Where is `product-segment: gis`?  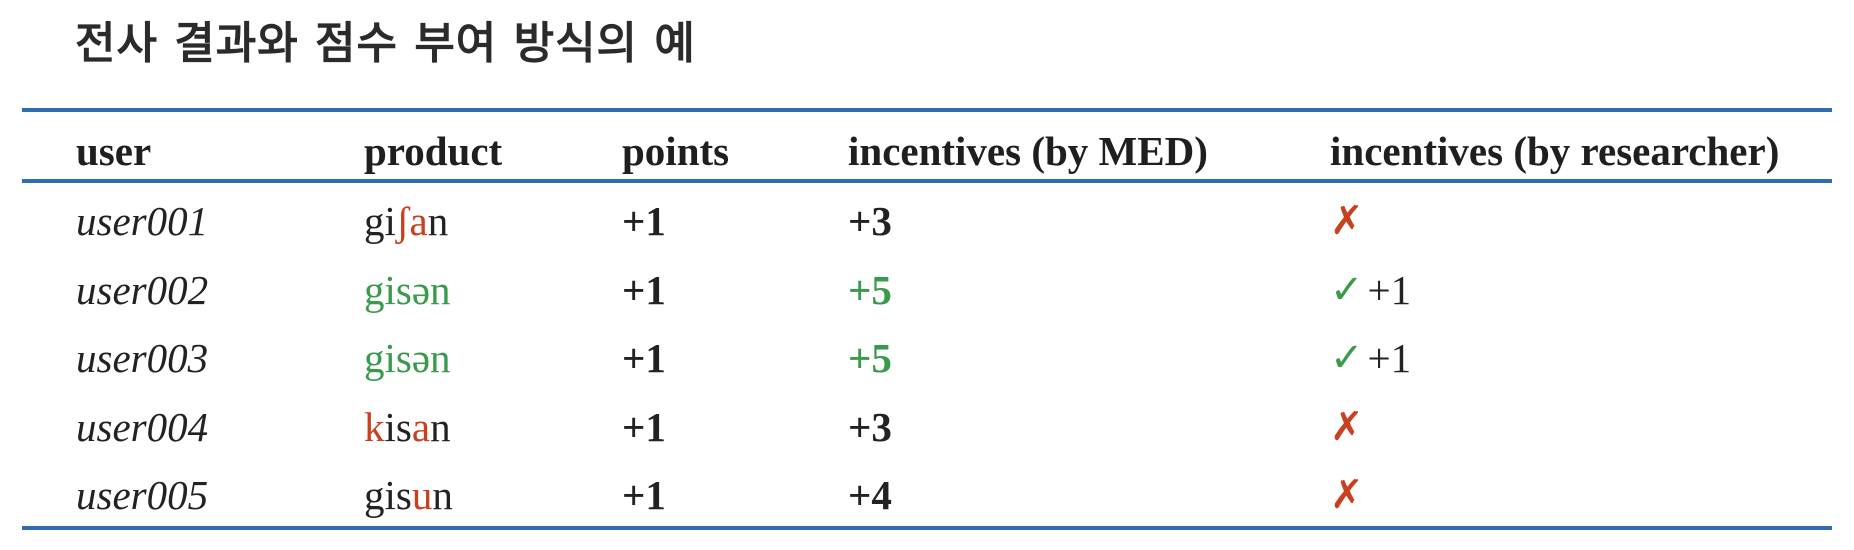 product-segment: gis is located at coordinates (388, 495).